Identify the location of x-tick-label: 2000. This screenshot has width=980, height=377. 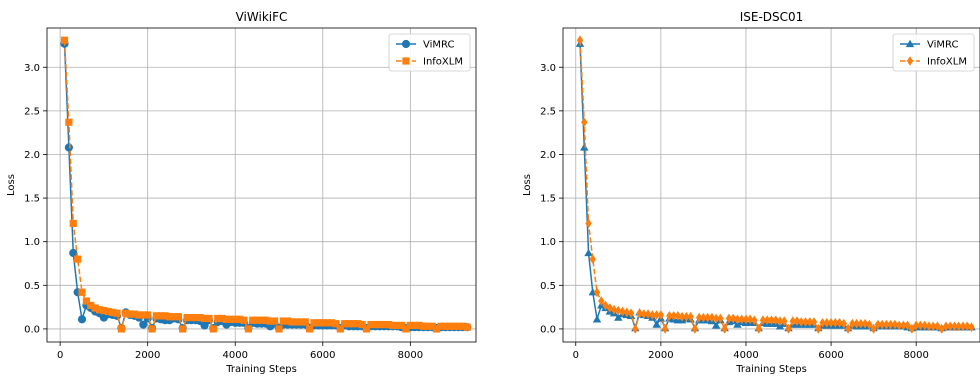
(660, 355).